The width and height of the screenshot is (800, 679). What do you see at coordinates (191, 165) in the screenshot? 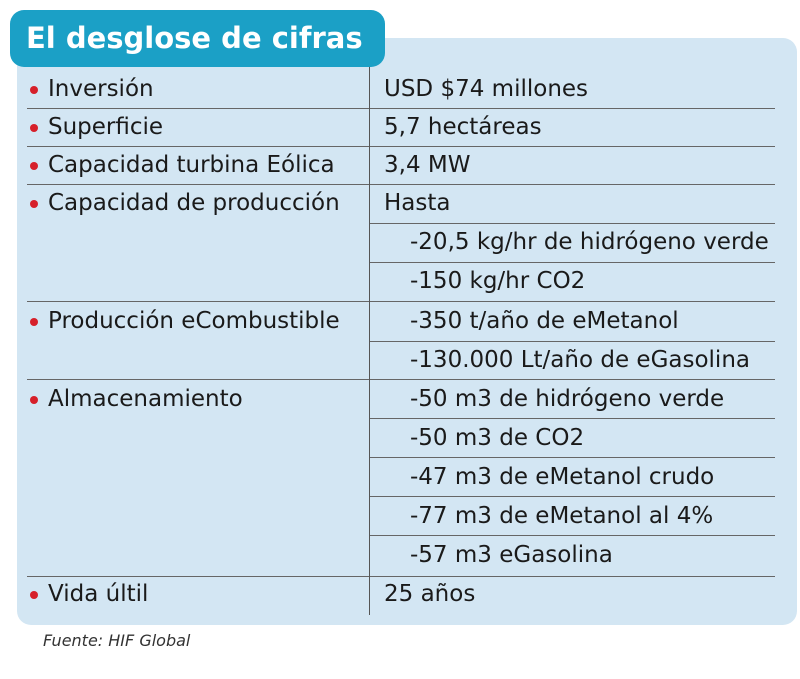
I see `row-label: Capacidad turbina Eólica` at bounding box center [191, 165].